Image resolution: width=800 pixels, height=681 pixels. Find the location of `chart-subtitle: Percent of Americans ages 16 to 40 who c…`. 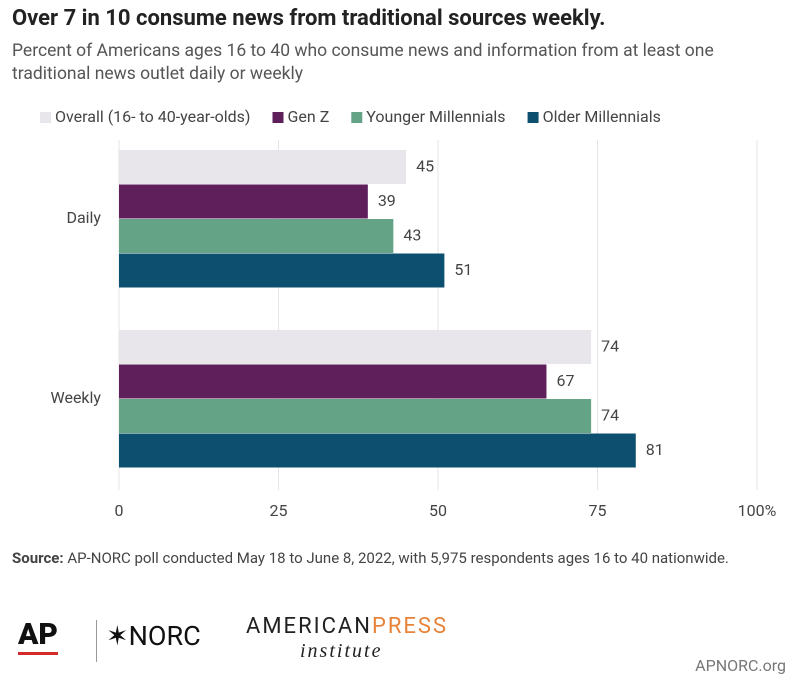

chart-subtitle: Percent of Americans ages 16 to 40 who c… is located at coordinates (363, 62).